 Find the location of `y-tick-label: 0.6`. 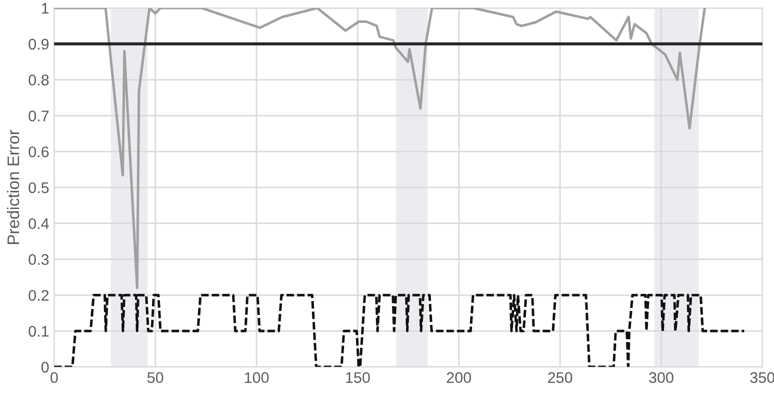

y-tick-label: 0.6 is located at coordinates (38, 152).